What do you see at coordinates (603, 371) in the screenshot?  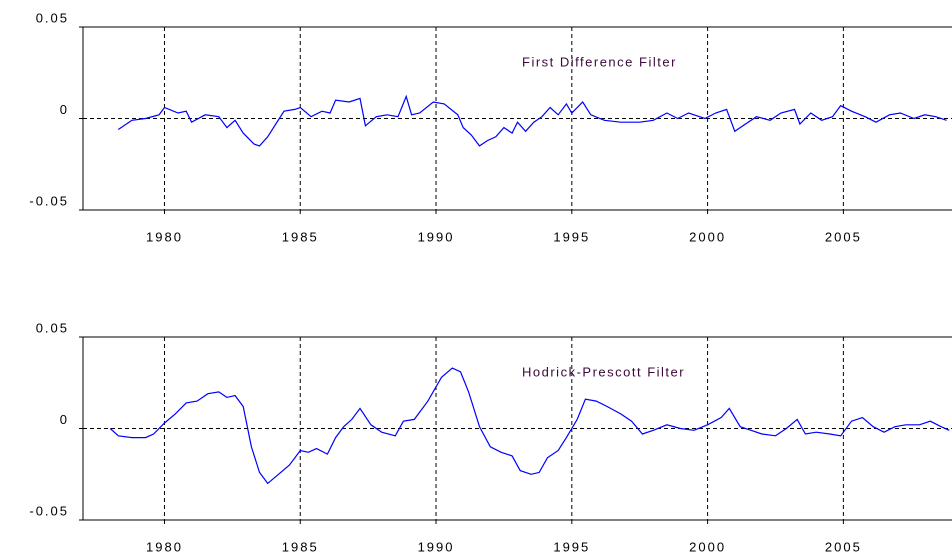 I see `annotation: Hodrick-Prescott Filter` at bounding box center [603, 371].